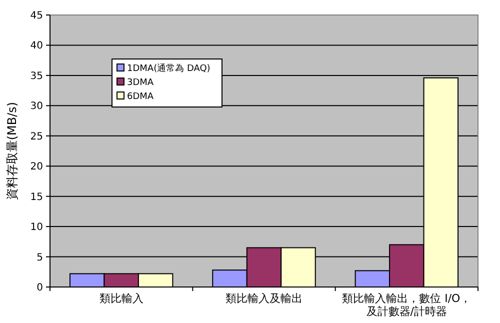  Describe the element at coordinates (36, 76) in the screenshot. I see `y-tick-label: 35` at that location.